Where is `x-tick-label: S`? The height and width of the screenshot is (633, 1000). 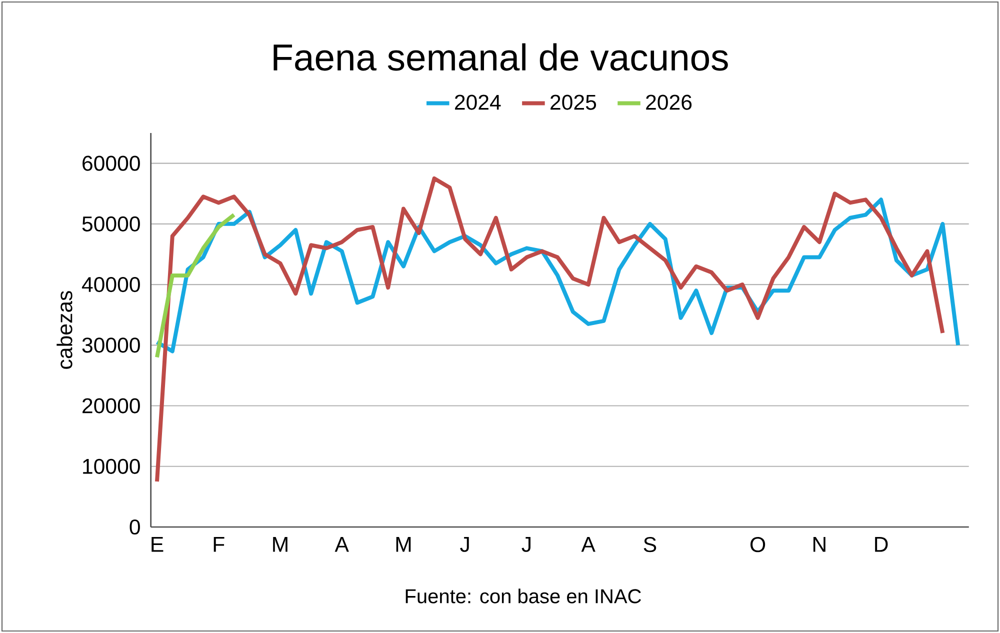 x-tick-label: S is located at coordinates (650, 544).